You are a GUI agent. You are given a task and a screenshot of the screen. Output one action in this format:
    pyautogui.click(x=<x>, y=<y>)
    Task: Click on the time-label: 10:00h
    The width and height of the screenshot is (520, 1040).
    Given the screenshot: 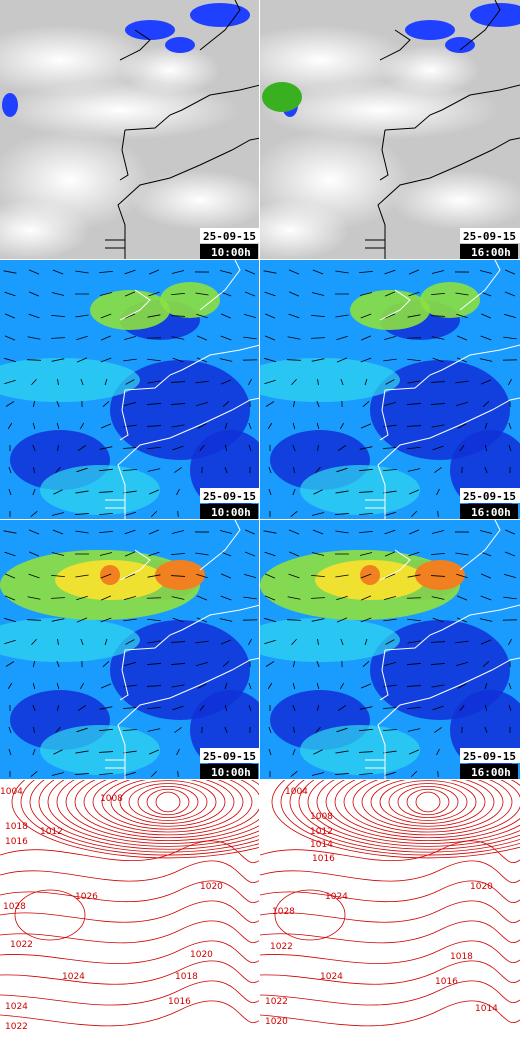 What is the action you would take?
    pyautogui.click(x=231, y=772)
    